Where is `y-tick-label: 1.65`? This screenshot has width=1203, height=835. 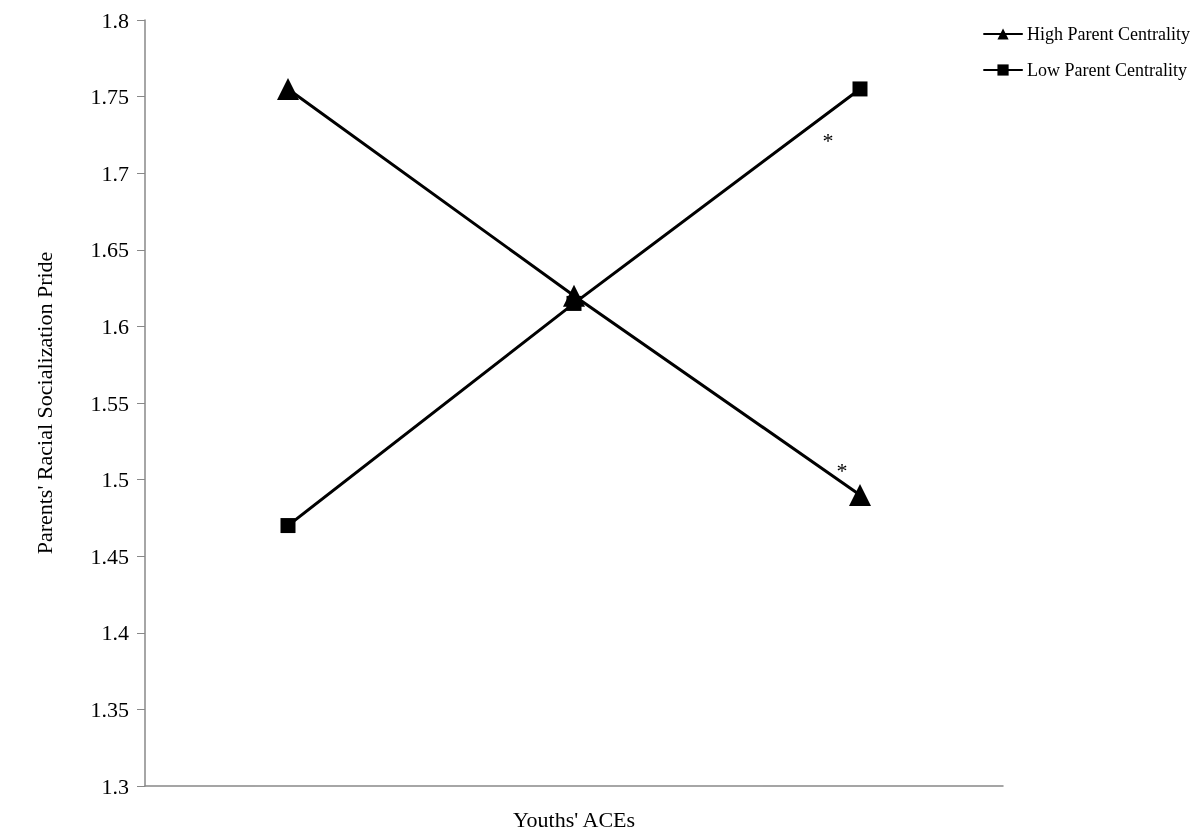 y-tick-label: 1.65 is located at coordinates (109, 250).